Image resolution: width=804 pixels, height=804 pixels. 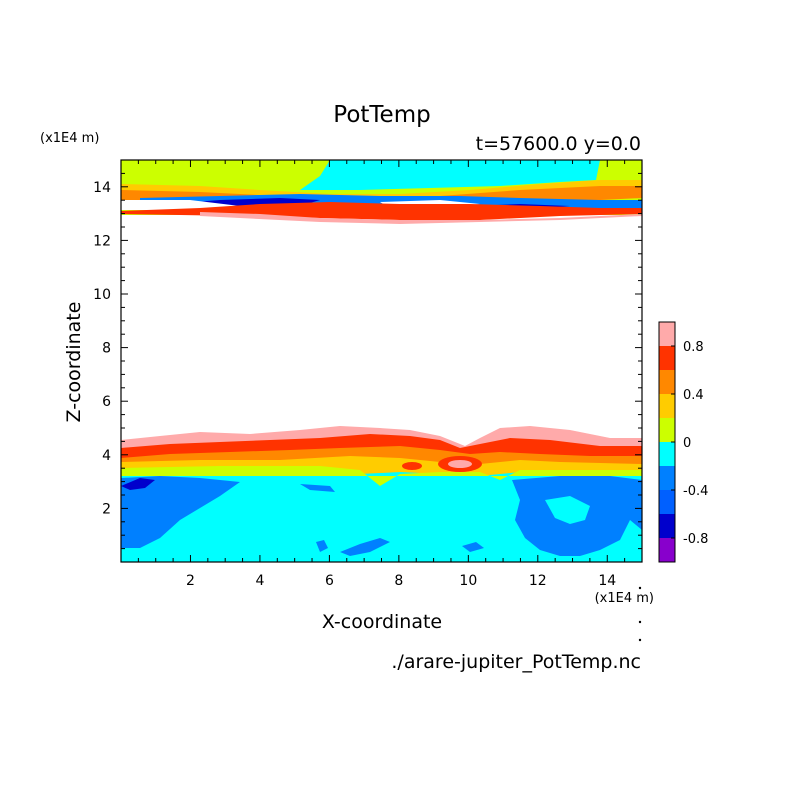 I want to click on colorbar-tick-label: 0.4, so click(x=693, y=395).